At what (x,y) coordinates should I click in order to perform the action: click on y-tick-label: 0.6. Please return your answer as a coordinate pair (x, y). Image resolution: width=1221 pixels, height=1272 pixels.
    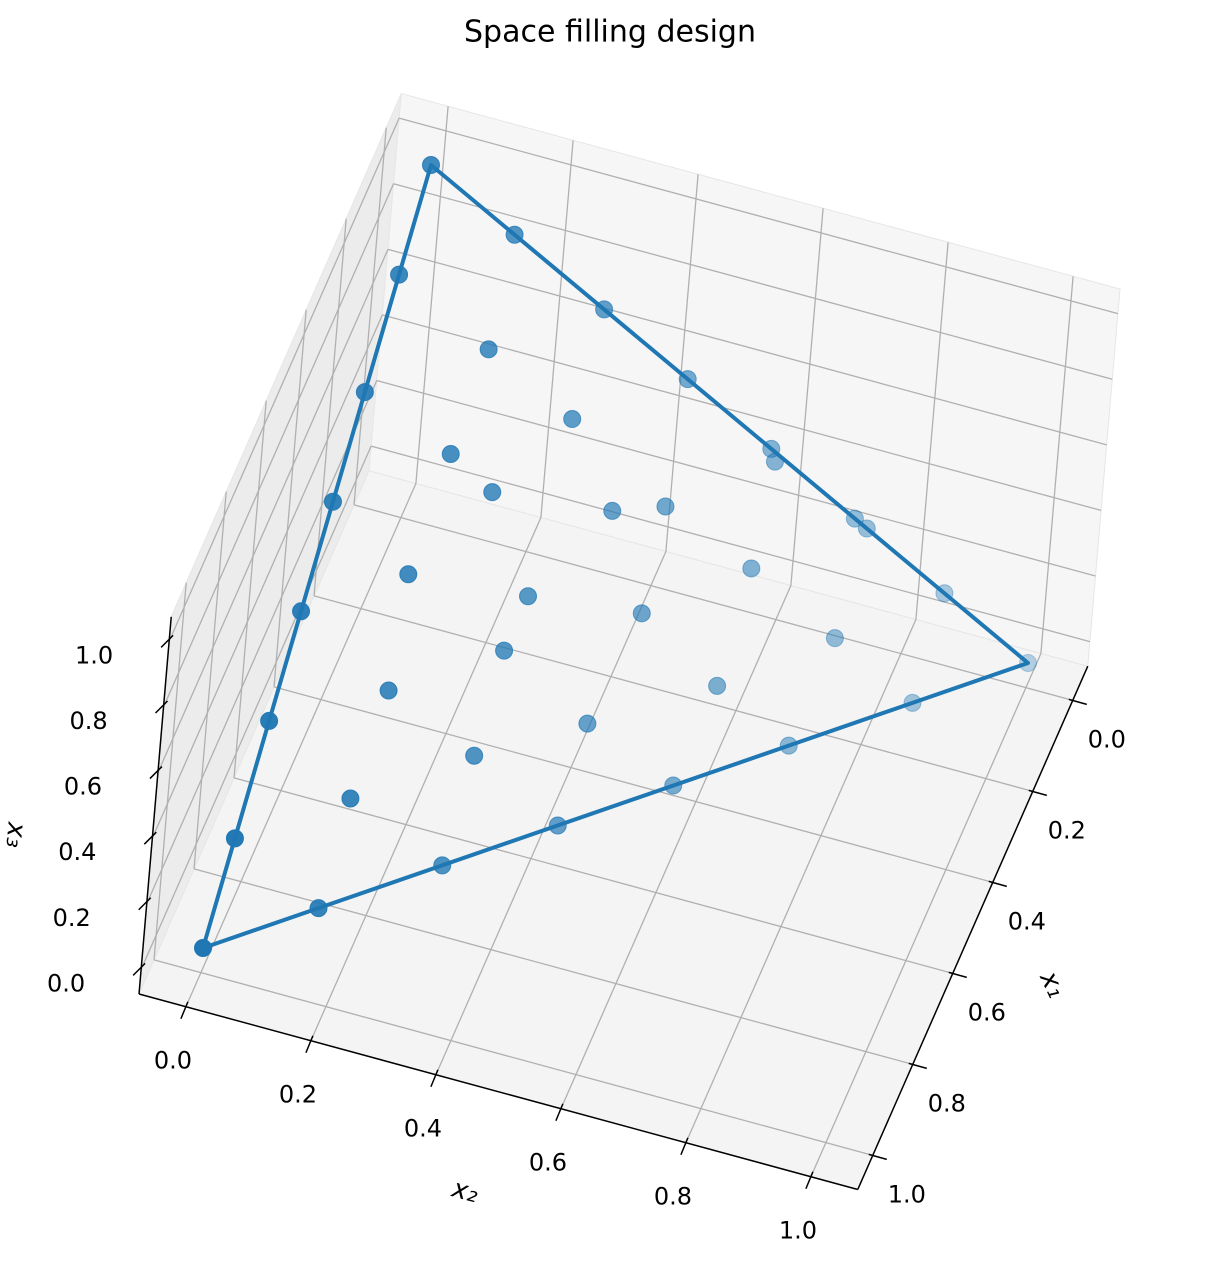
    Looking at the image, I should click on (548, 1163).